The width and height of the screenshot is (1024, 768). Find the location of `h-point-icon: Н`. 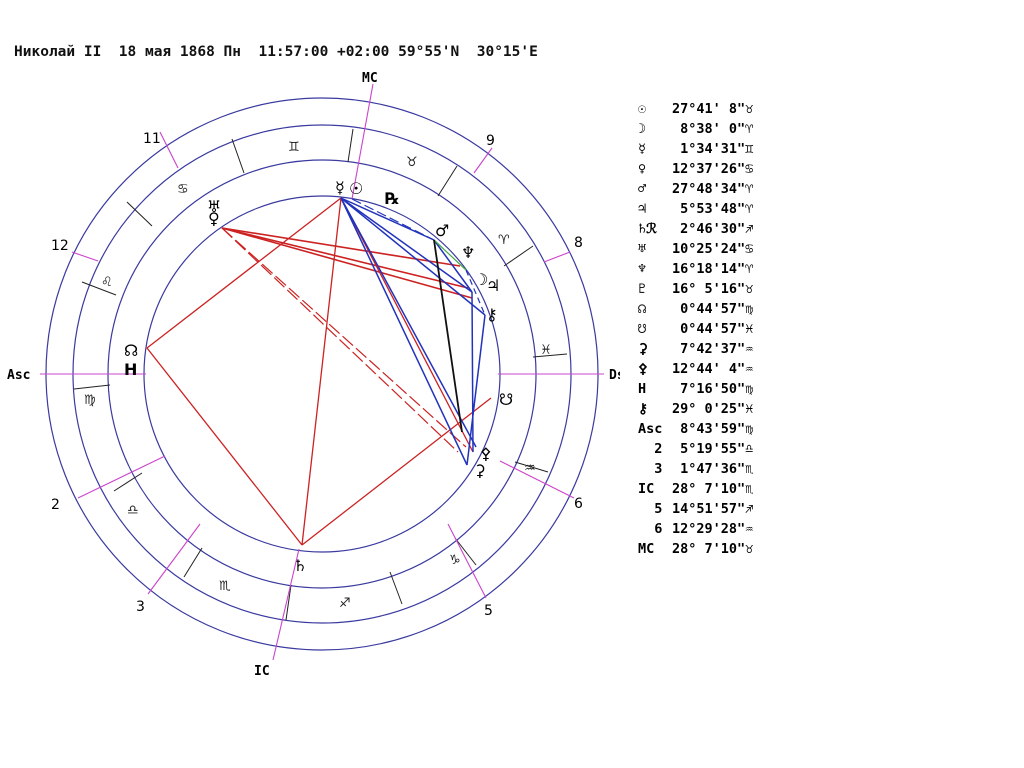

h-point-icon: Н is located at coordinates (130, 369).